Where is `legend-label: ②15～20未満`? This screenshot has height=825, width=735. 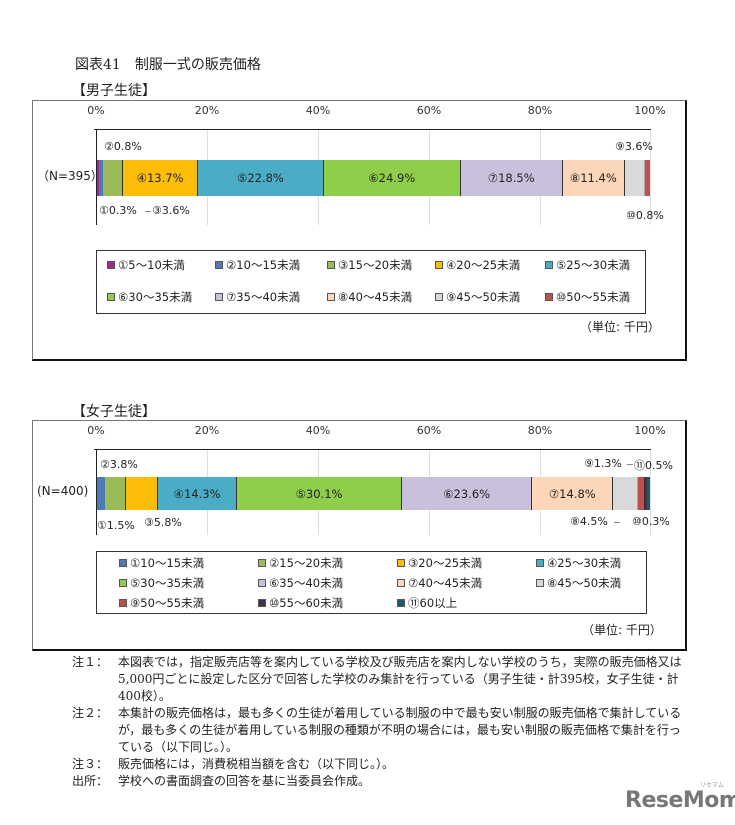
legend-label: ②15～20未満 is located at coordinates (306, 563).